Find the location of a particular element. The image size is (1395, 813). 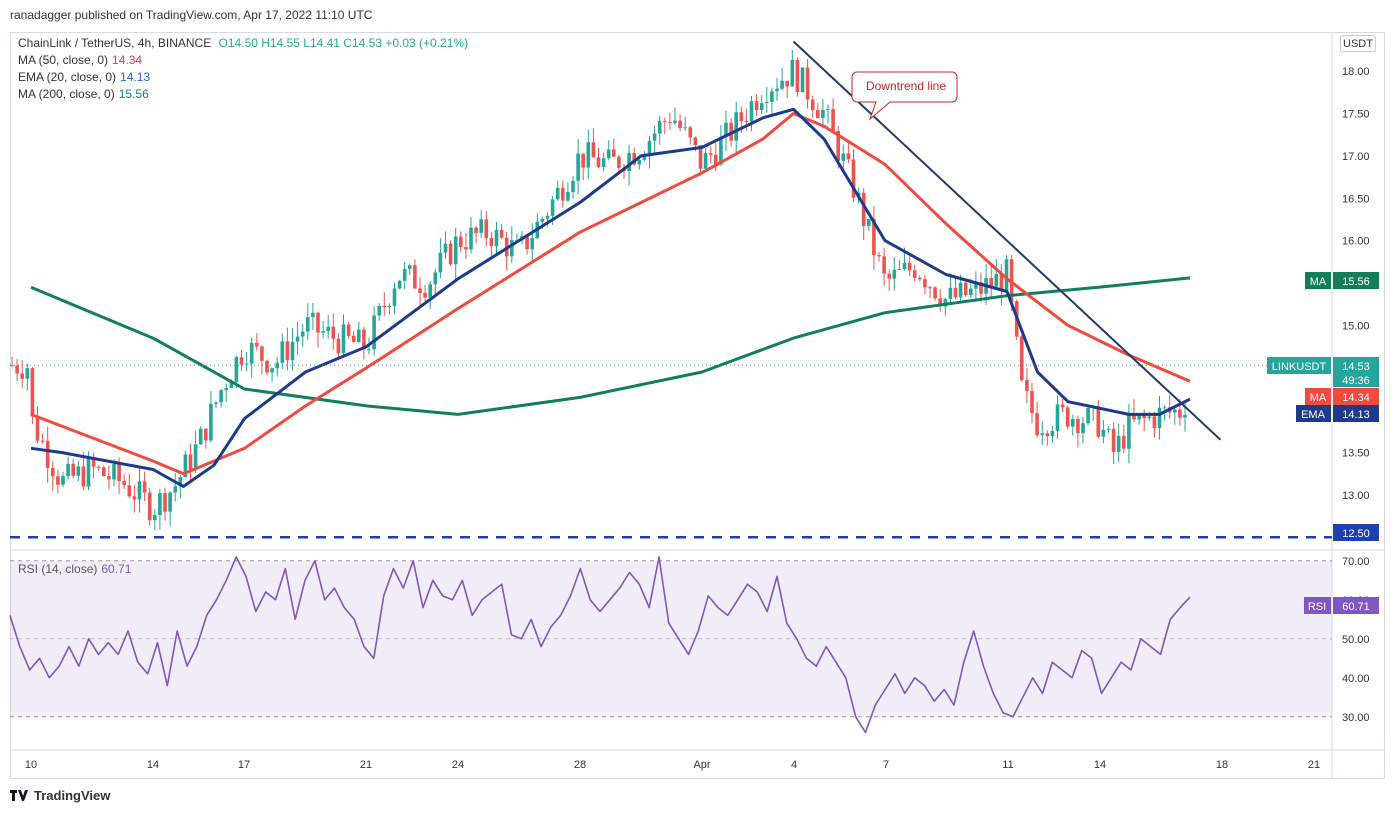

ma50-legend: MA (50, close, 0) 14.34 is located at coordinates (80, 60).